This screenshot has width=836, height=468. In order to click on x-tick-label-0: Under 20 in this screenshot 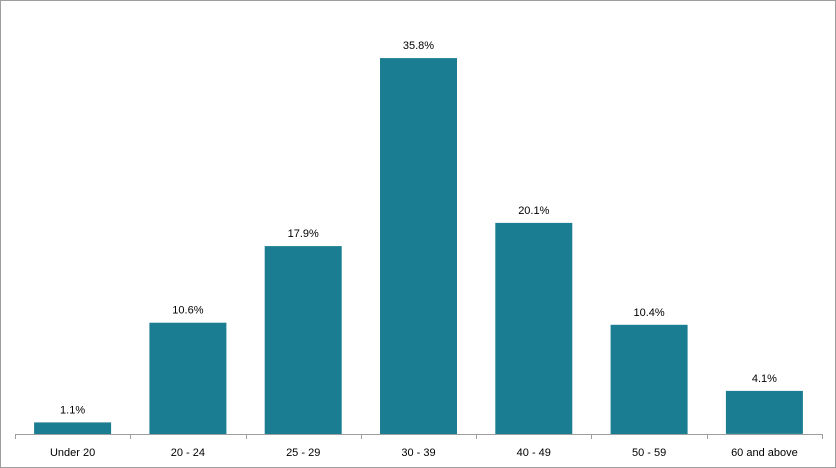, I will do `click(72, 453)`.